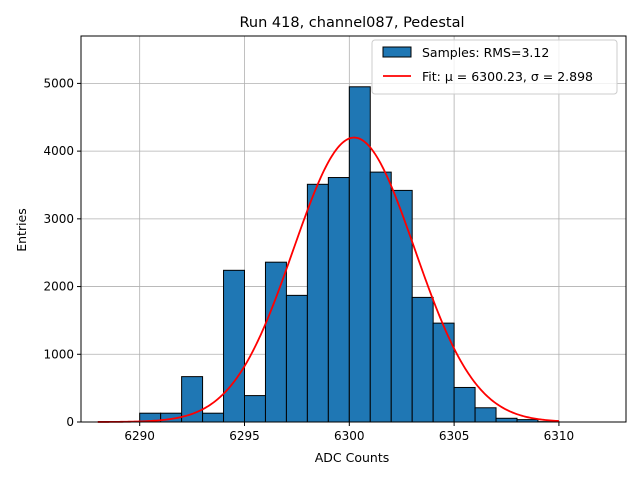 This screenshot has height=480, width=640. I want to click on x-tick-label: 6310, so click(559, 436).